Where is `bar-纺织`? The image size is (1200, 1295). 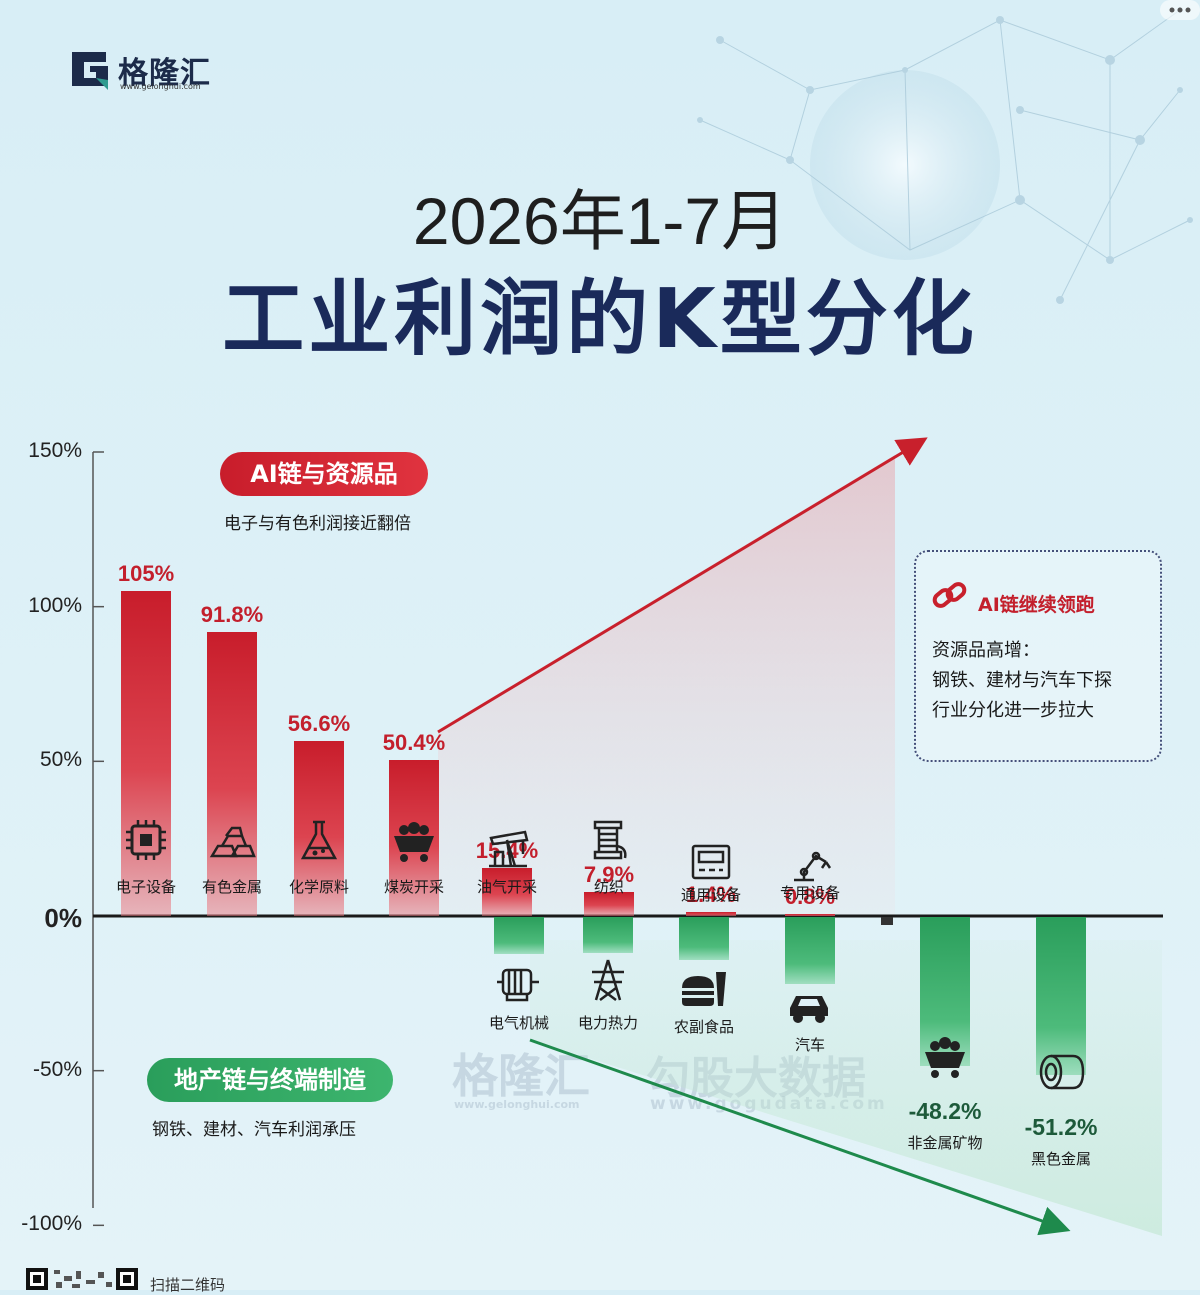
bar-纺织 is located at coordinates (609, 903).